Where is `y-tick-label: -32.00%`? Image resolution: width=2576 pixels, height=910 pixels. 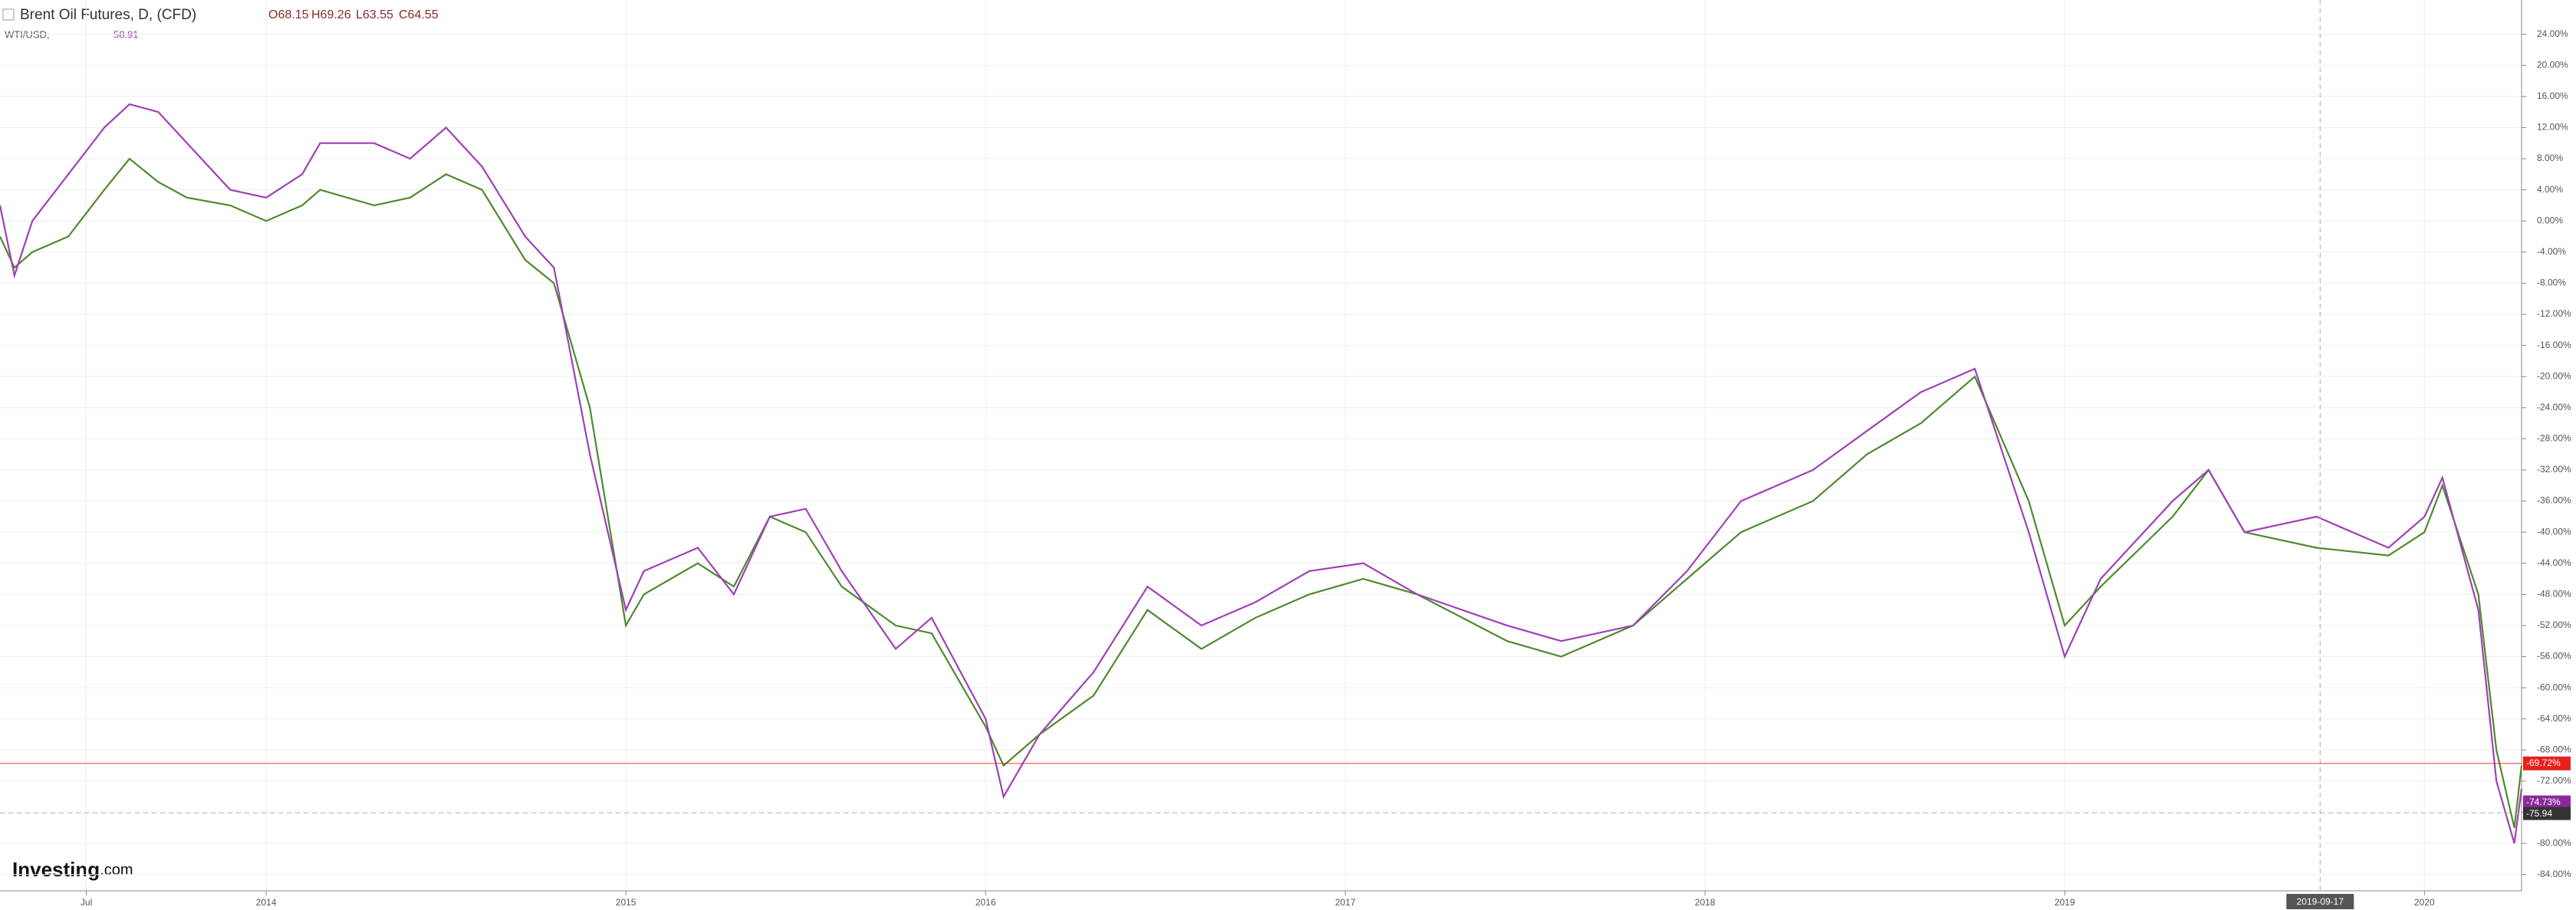
y-tick-label: -32.00% is located at coordinates (2554, 469).